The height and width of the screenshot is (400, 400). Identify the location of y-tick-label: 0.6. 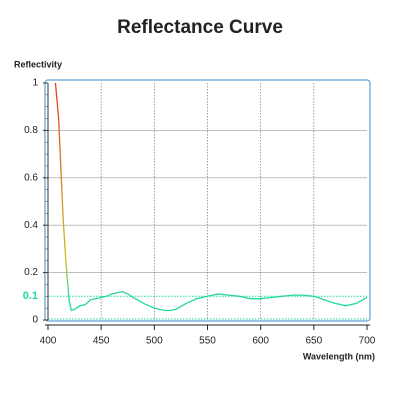
(31, 177).